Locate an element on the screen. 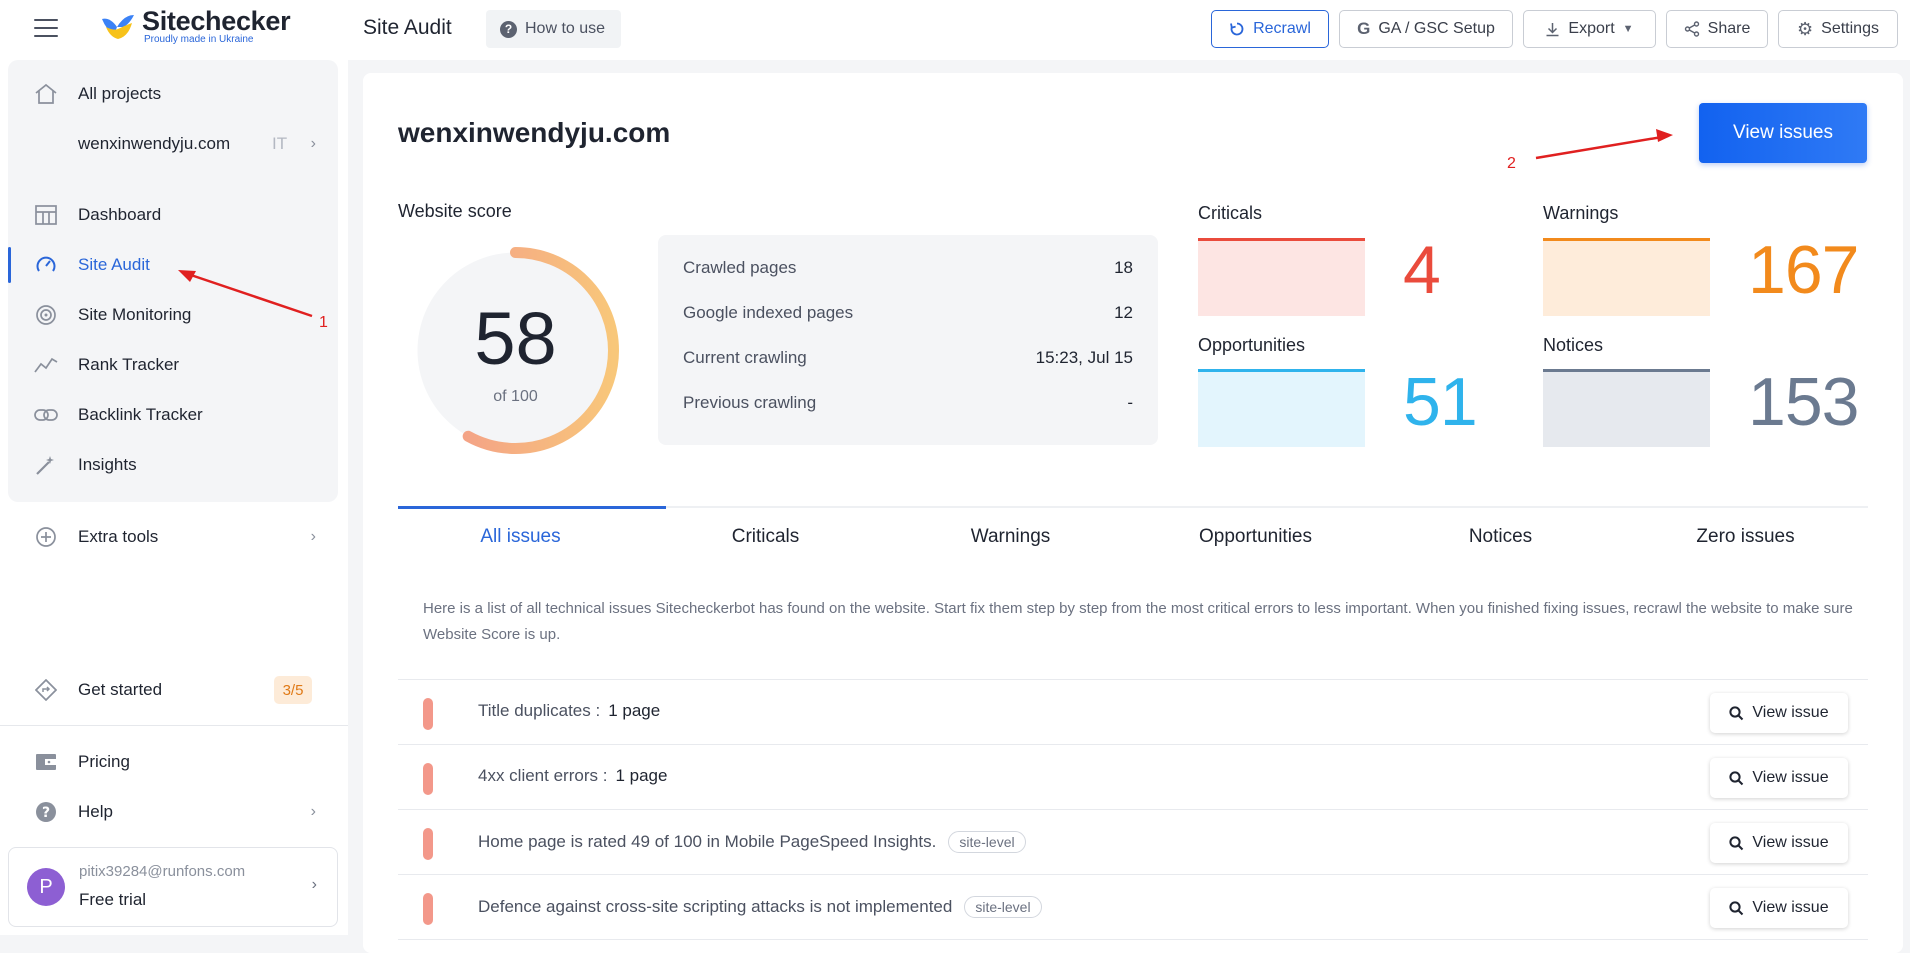 This screenshot has width=1910, height=953. stat-label: Google indexed pages is located at coordinates (768, 312).